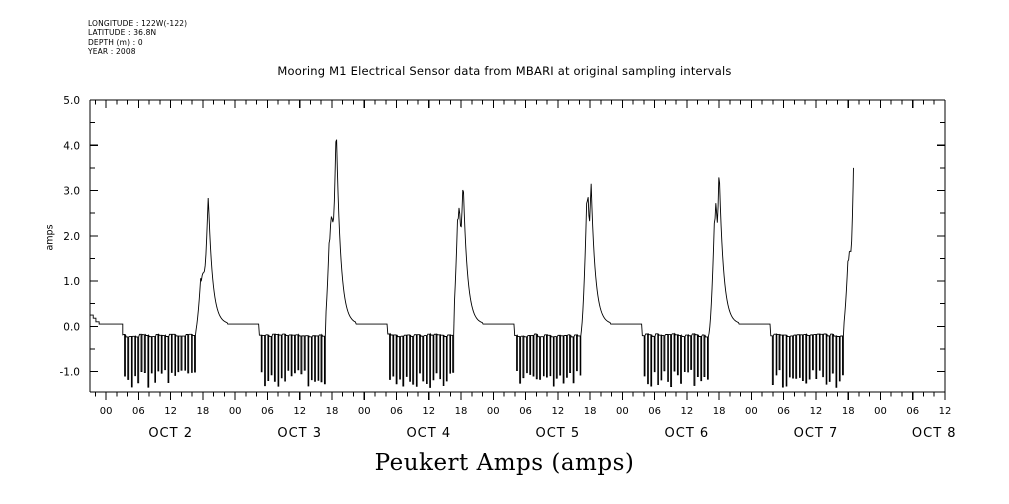  I want to click on metadata-year: YEAR : 2008, so click(112, 52).